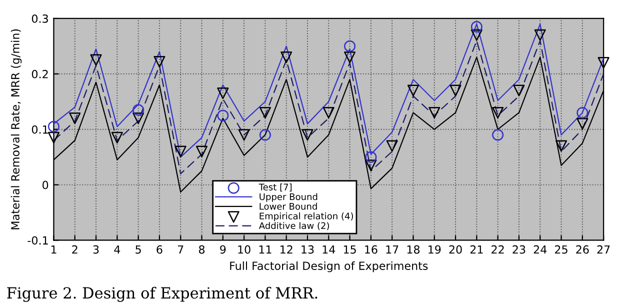  Describe the element at coordinates (350, 249) in the screenshot. I see `x-tick-label: 15` at that location.